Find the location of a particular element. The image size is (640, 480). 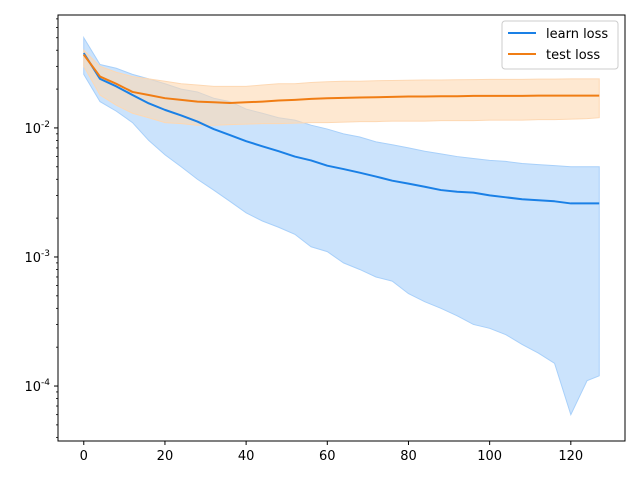

x-tick-label: 60 is located at coordinates (327, 456).